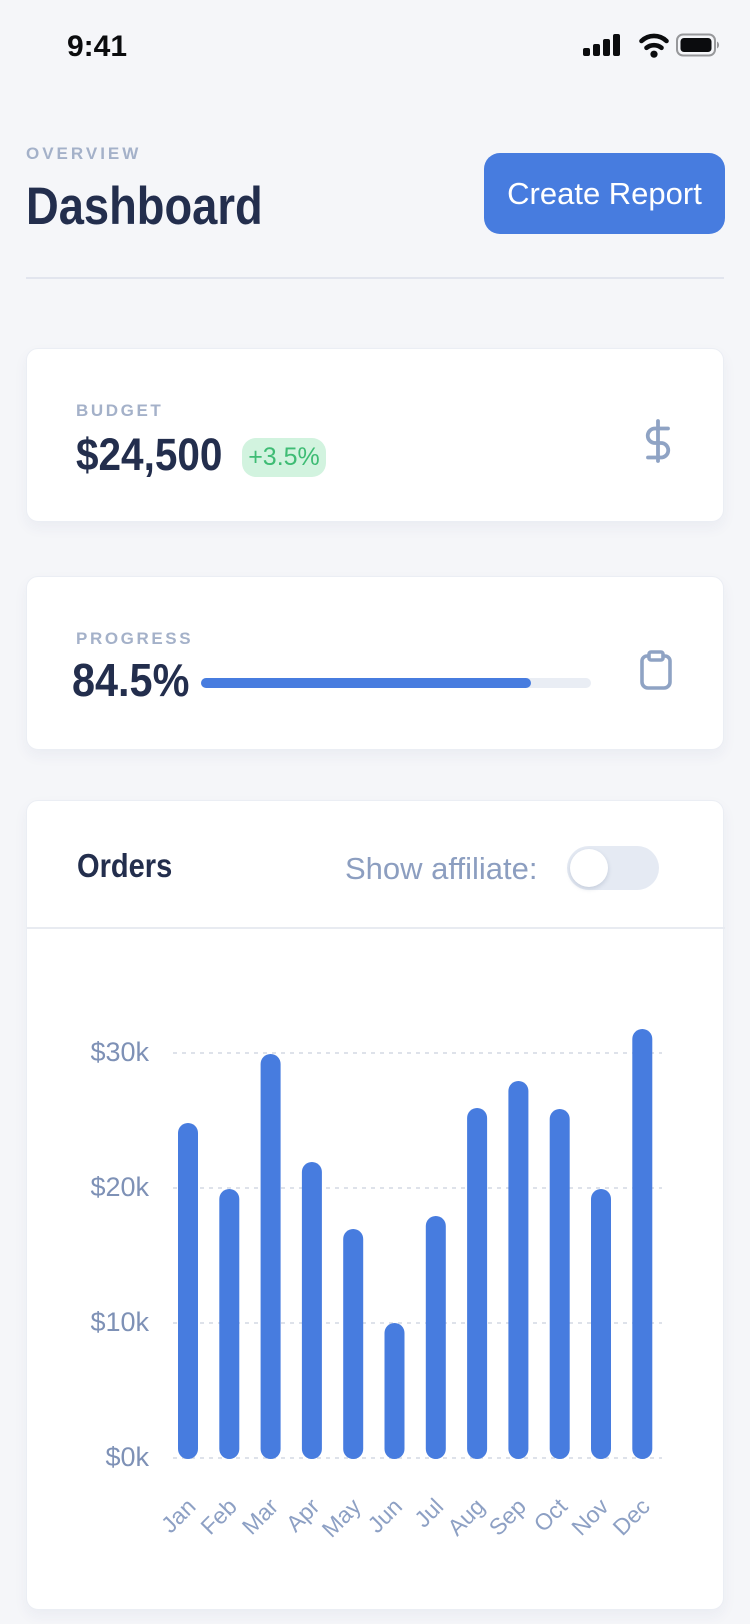  What do you see at coordinates (465, 1516) in the screenshot?
I see `svg-text: Aug` at bounding box center [465, 1516].